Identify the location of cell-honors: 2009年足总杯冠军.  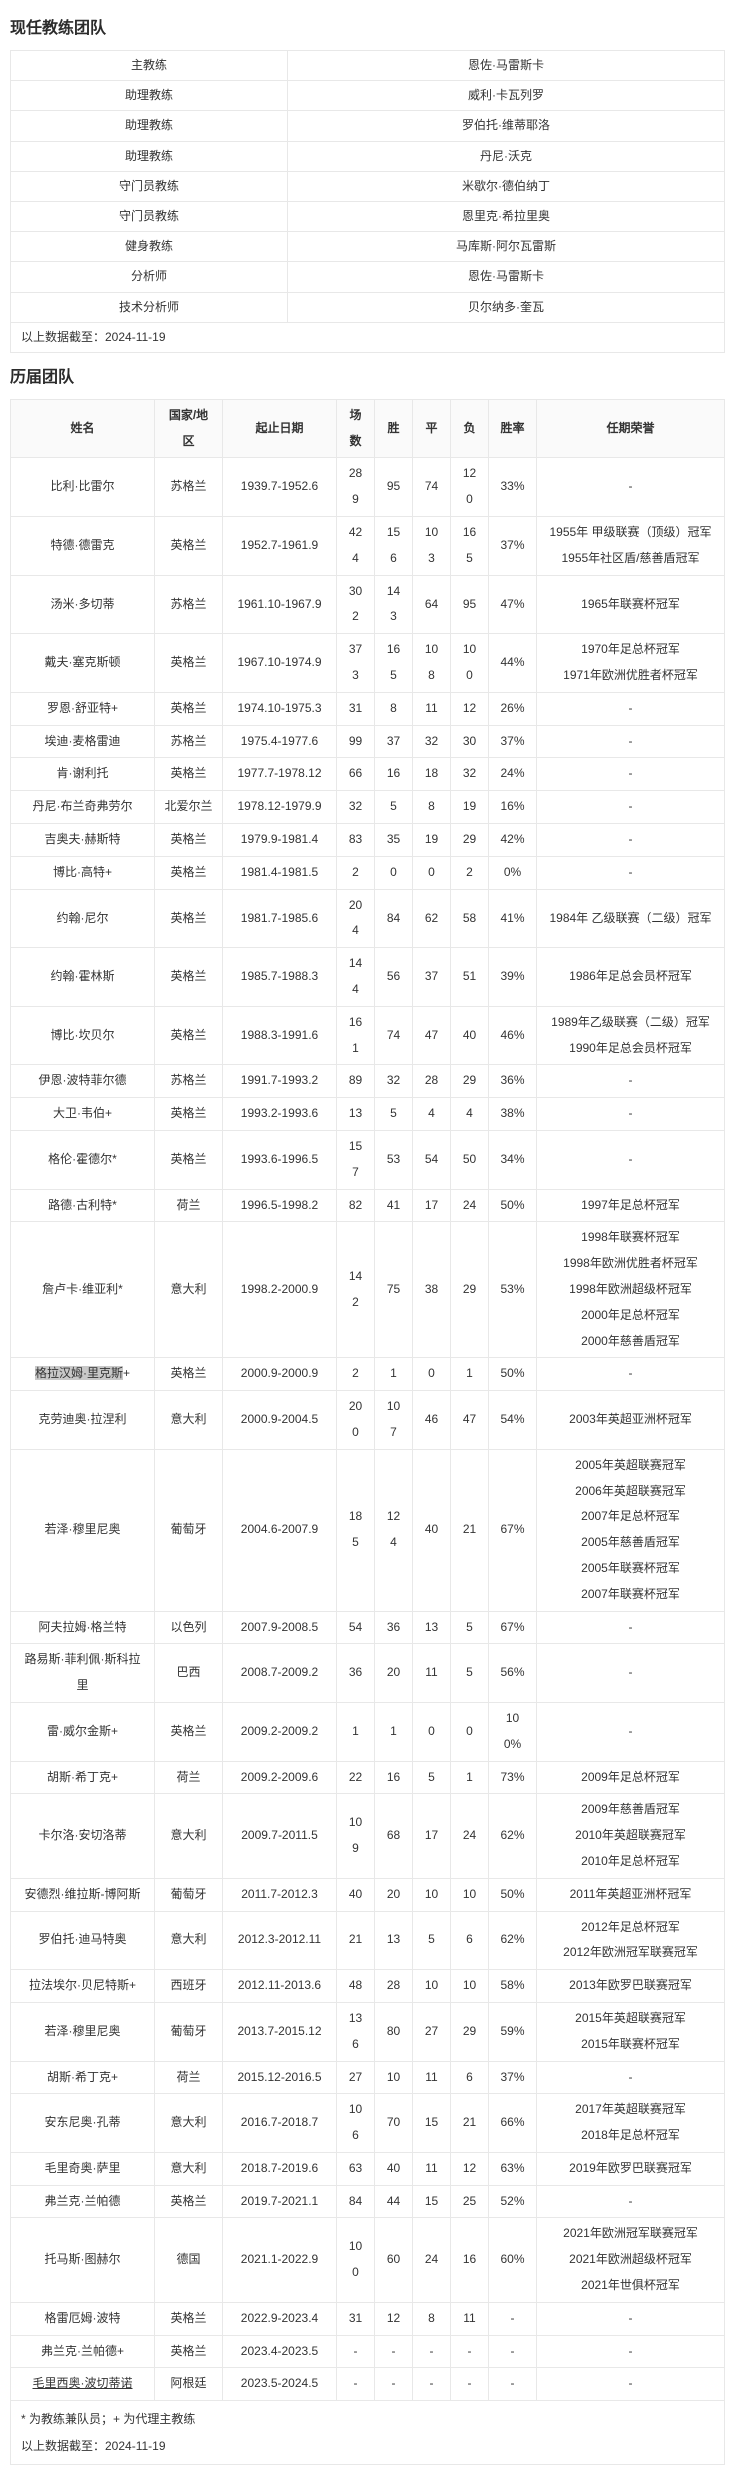
(630, 1777).